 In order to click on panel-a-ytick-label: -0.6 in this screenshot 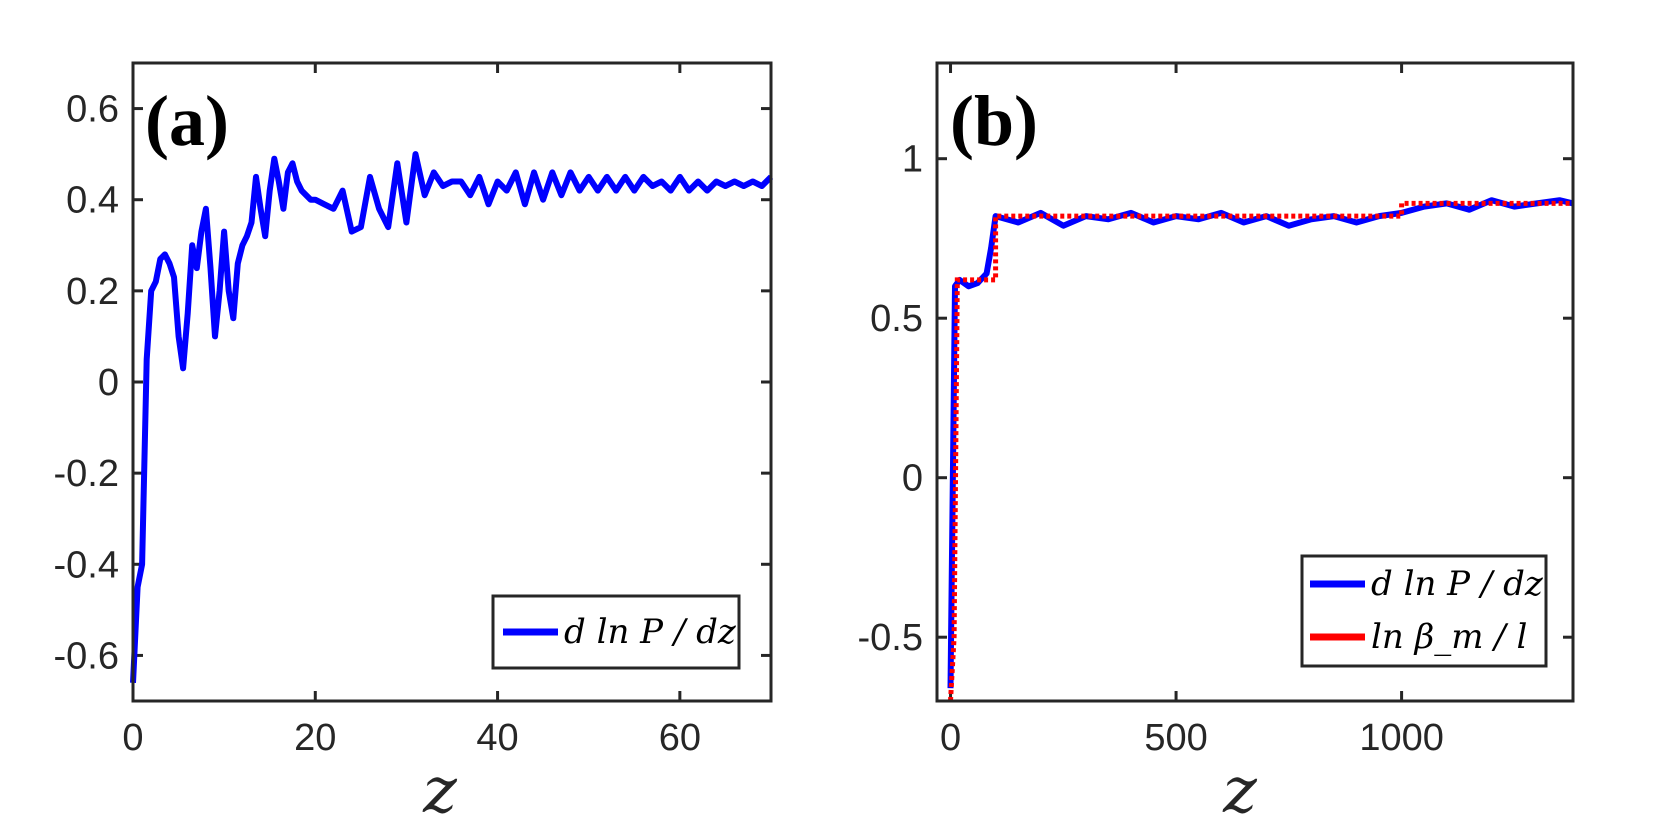, I will do `click(86, 656)`.